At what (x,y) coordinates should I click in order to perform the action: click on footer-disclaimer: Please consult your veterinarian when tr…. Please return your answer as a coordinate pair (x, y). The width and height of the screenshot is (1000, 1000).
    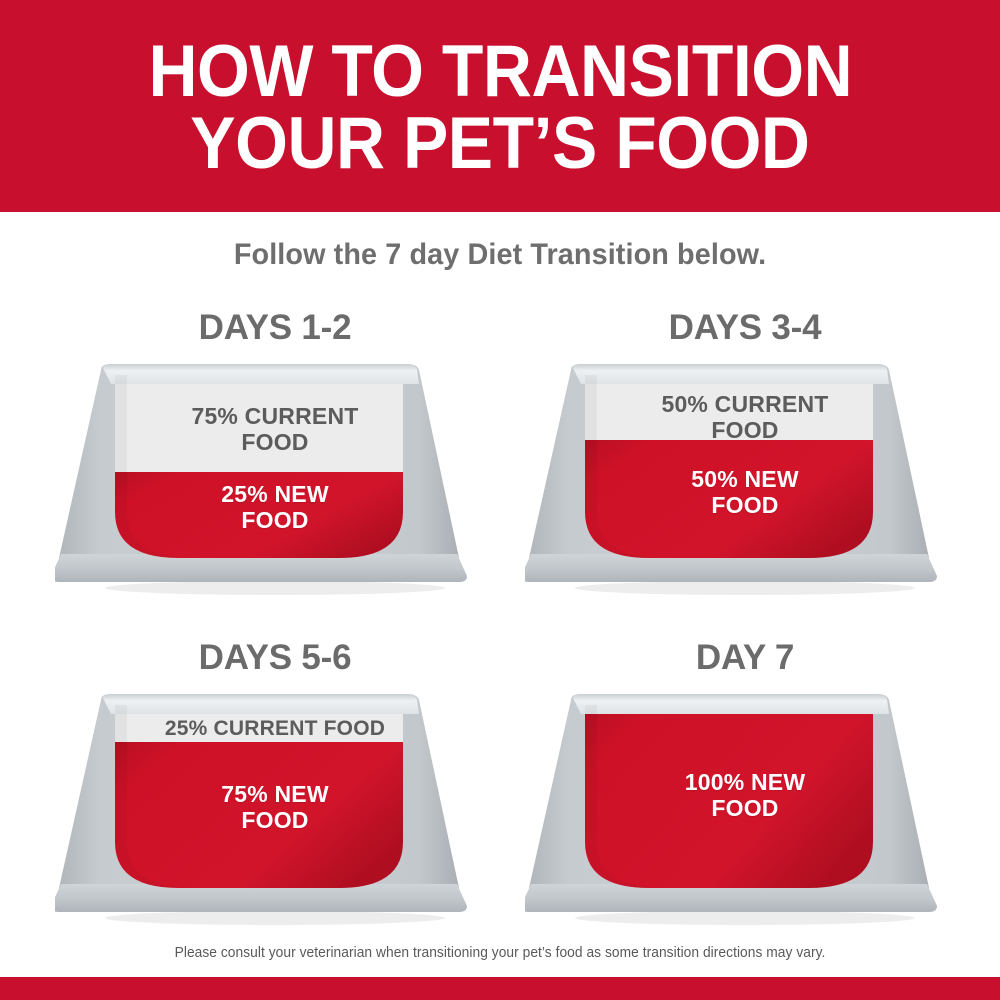
    Looking at the image, I should click on (500, 953).